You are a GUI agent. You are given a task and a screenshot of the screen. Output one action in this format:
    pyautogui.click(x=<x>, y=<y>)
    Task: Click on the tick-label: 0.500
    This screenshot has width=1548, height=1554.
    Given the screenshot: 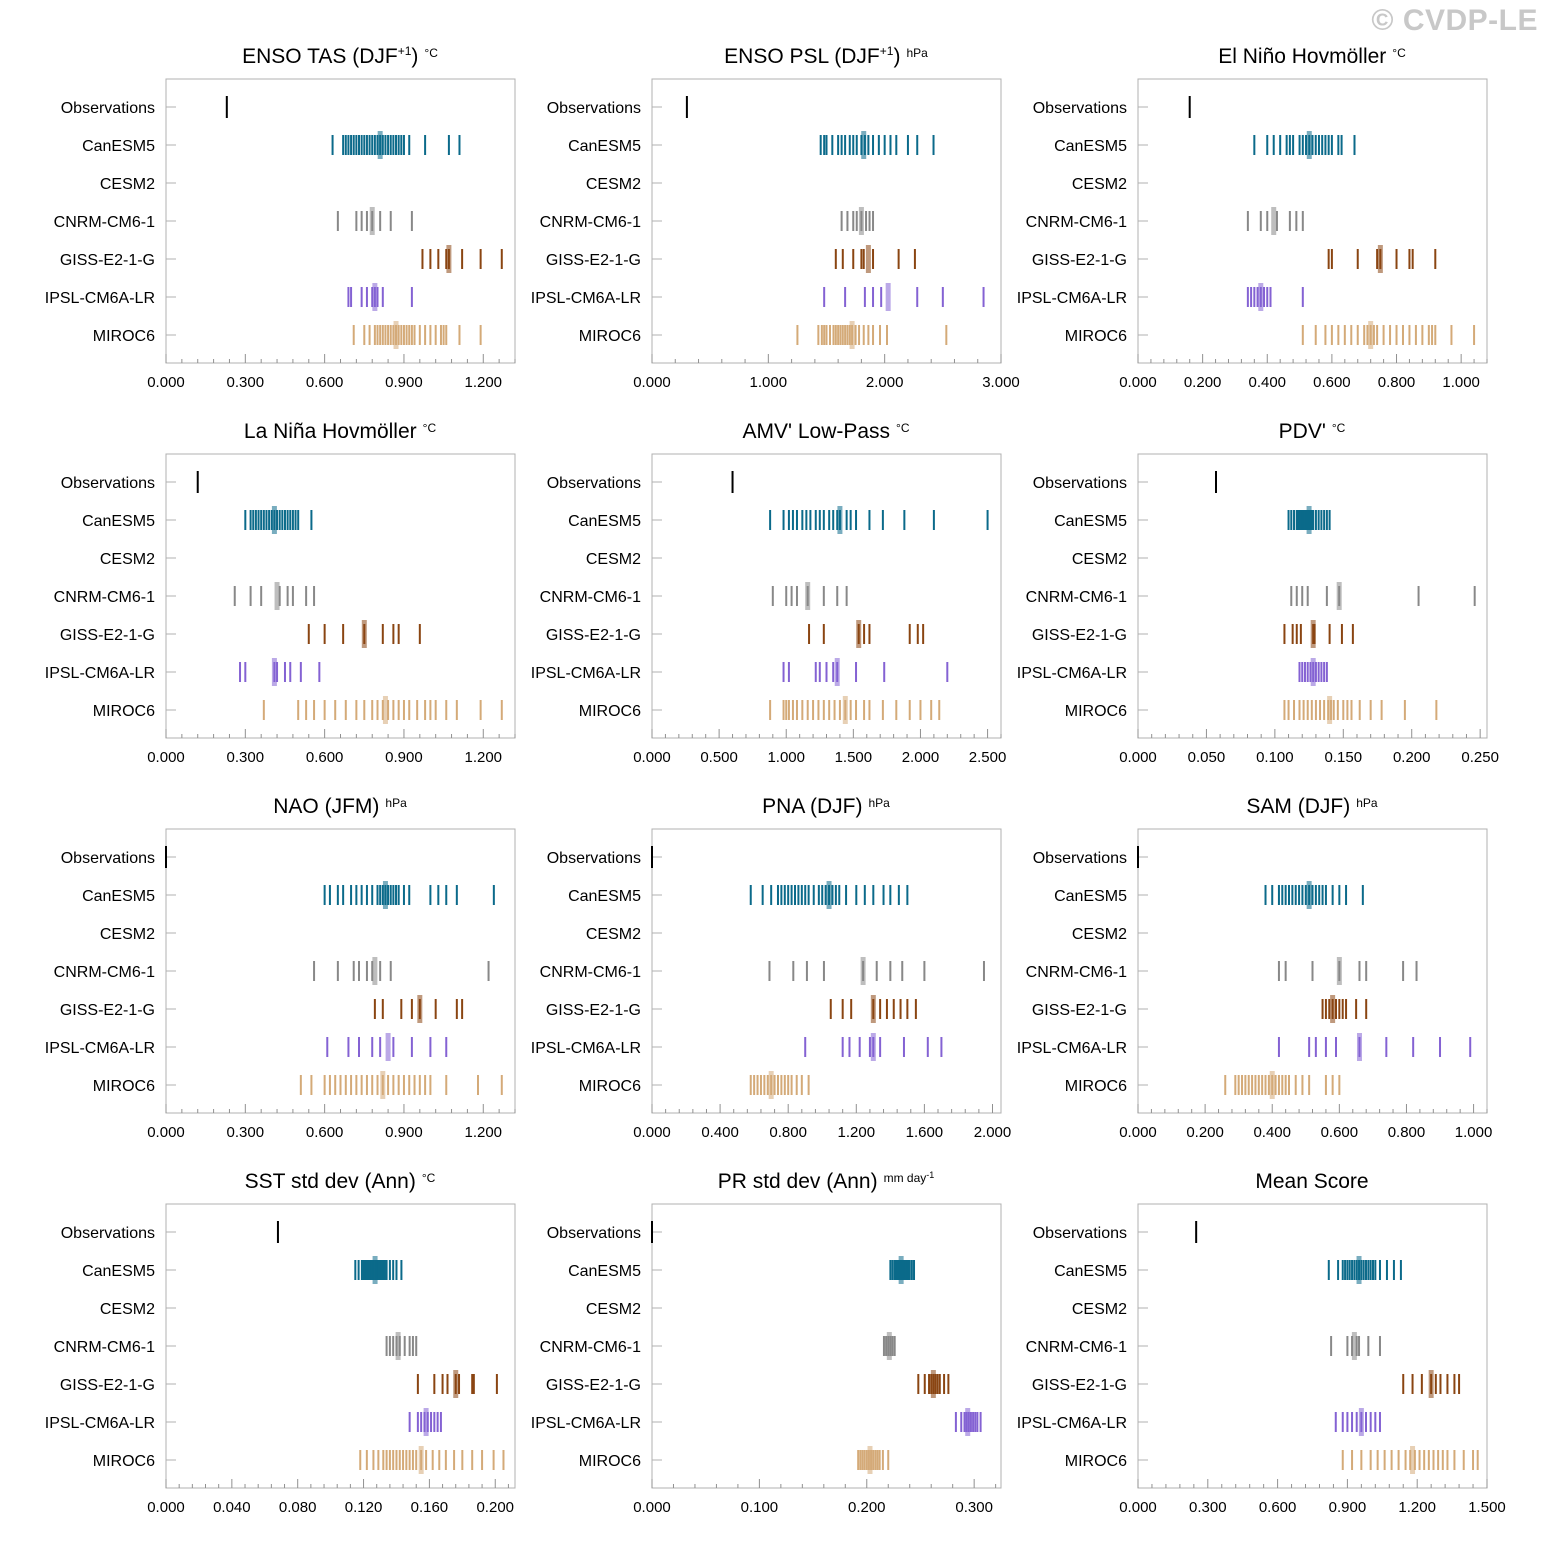 What is the action you would take?
    pyautogui.click(x=719, y=757)
    